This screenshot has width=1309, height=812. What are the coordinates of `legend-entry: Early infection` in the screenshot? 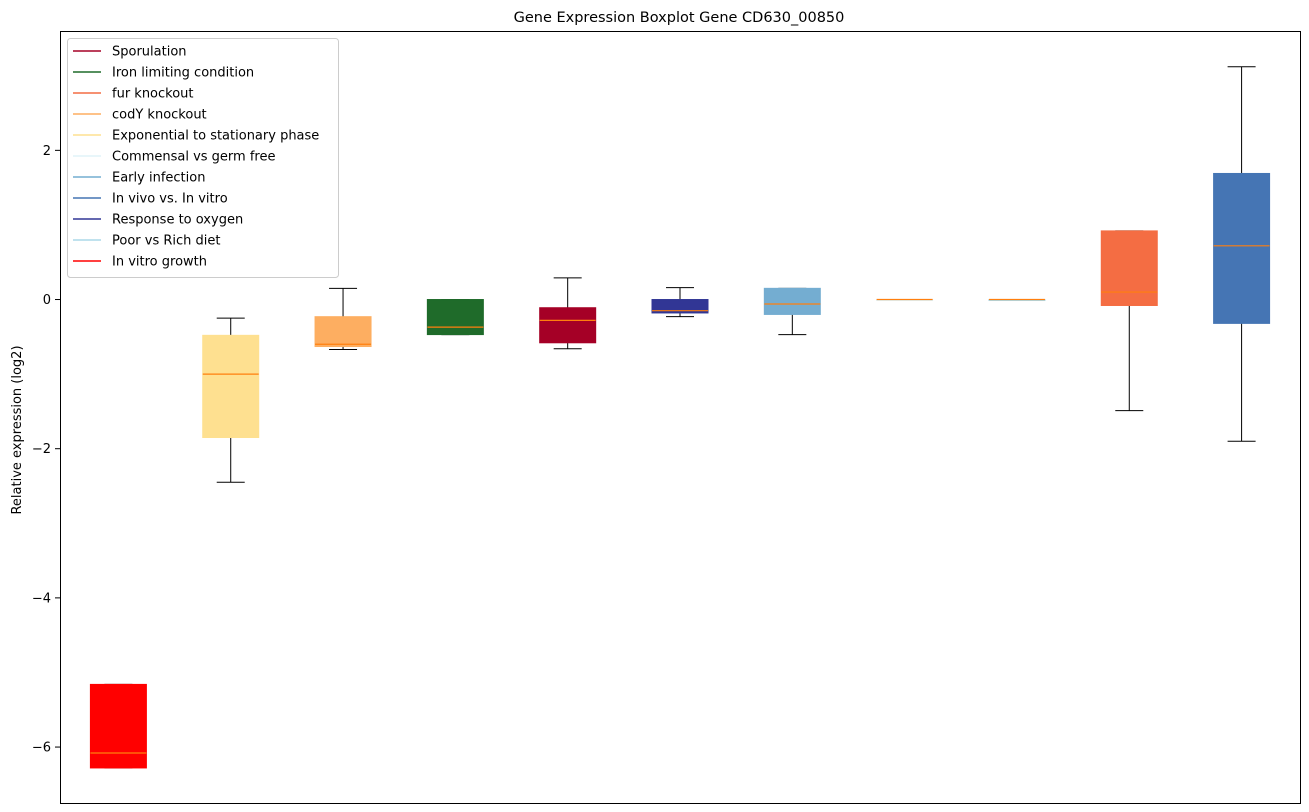 It's located at (139, 178).